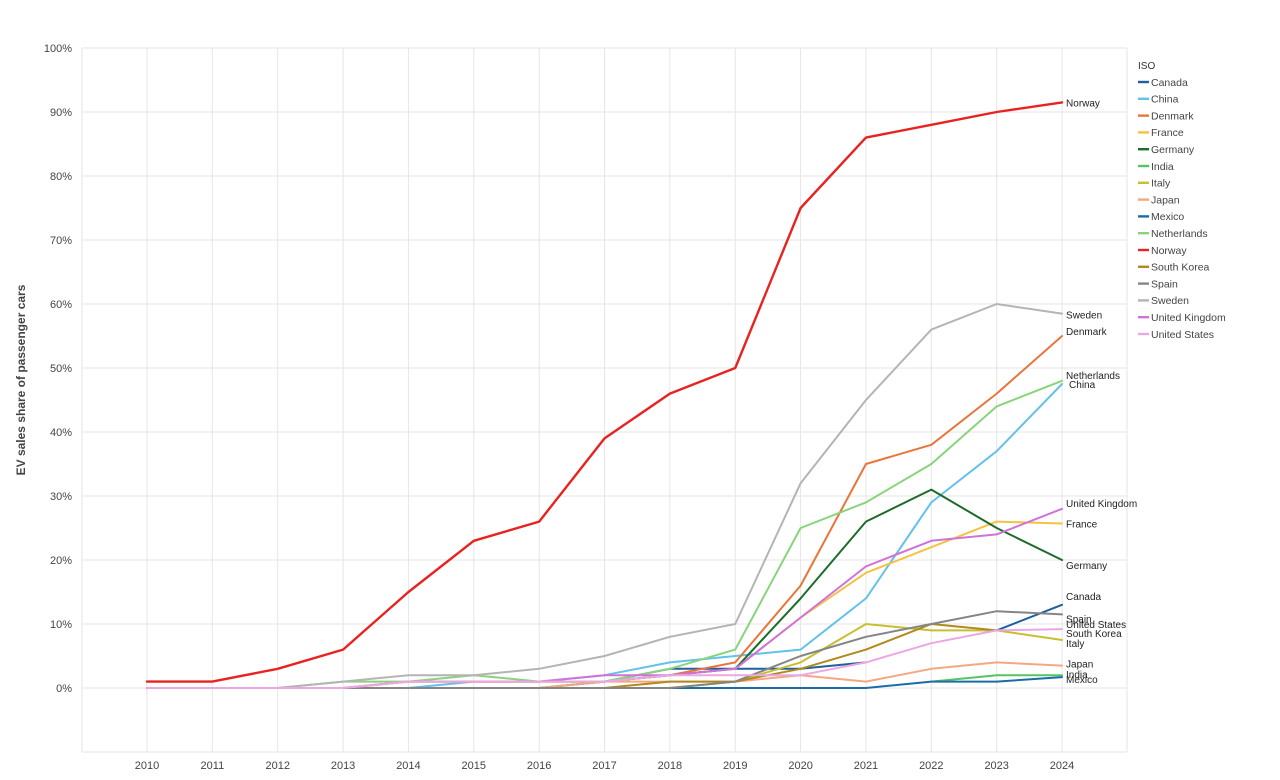  I want to click on x-tick-label: 2017, so click(604, 766).